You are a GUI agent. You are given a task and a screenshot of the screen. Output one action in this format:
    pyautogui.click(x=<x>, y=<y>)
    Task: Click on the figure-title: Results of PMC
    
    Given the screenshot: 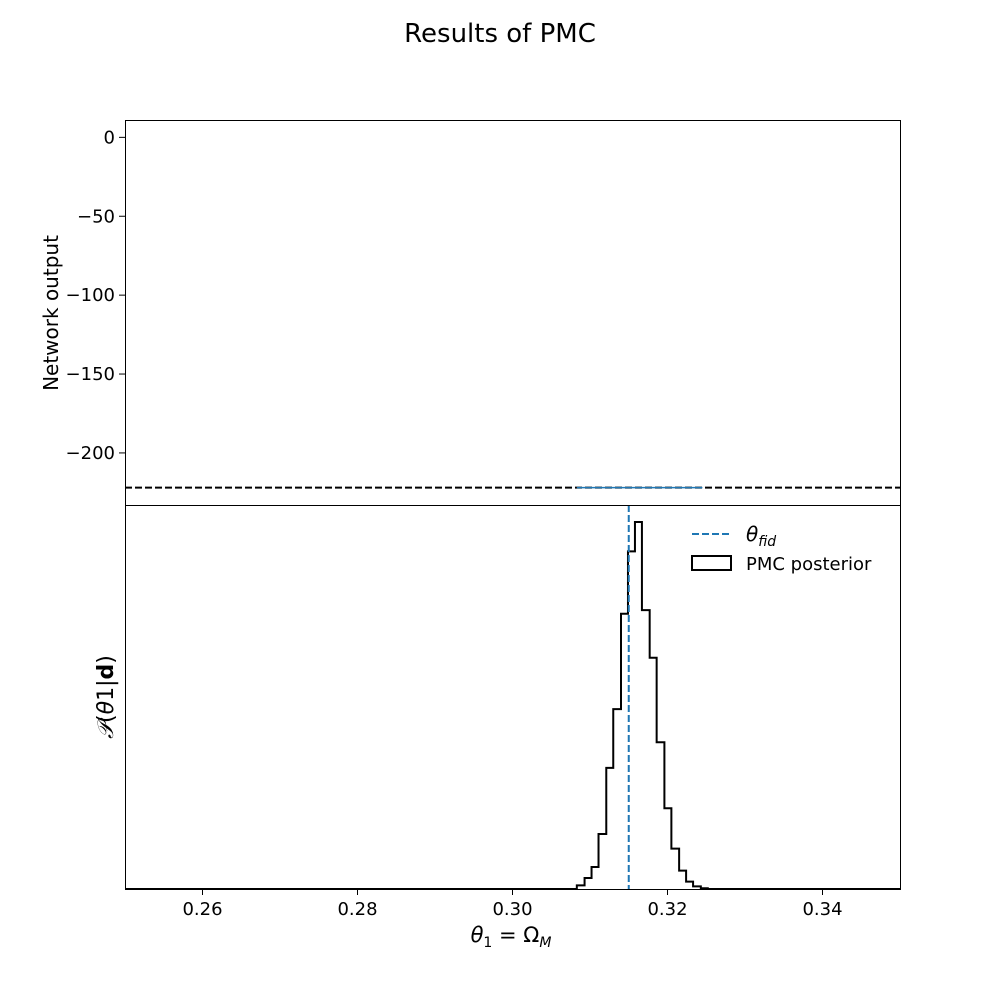 What is the action you would take?
    pyautogui.click(x=500, y=34)
    